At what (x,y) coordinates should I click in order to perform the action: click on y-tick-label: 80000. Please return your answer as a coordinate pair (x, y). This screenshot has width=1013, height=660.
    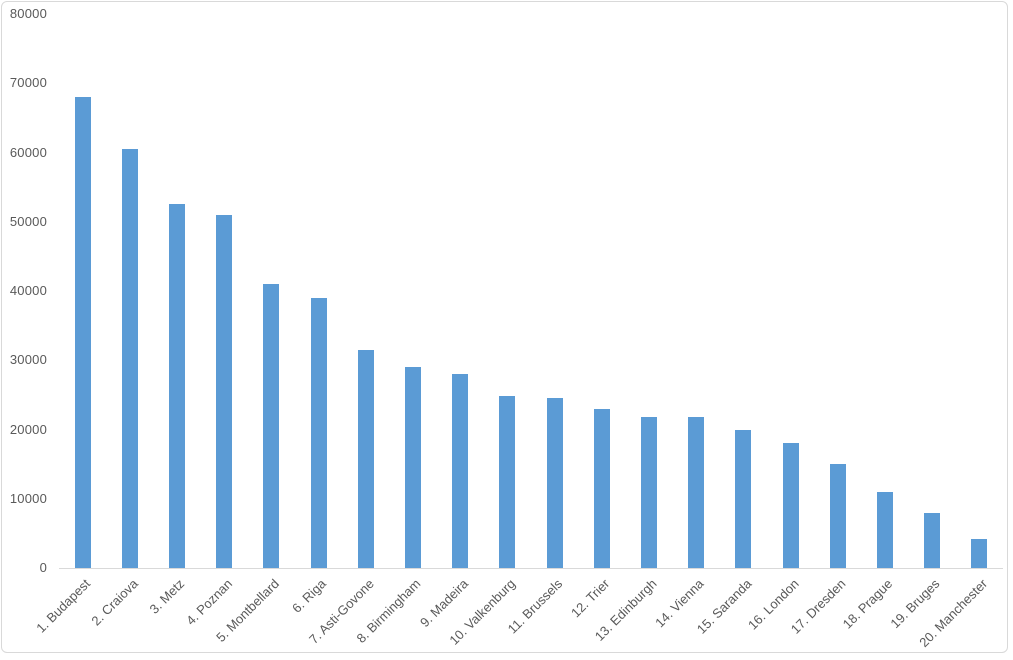
    Looking at the image, I should click on (28, 13).